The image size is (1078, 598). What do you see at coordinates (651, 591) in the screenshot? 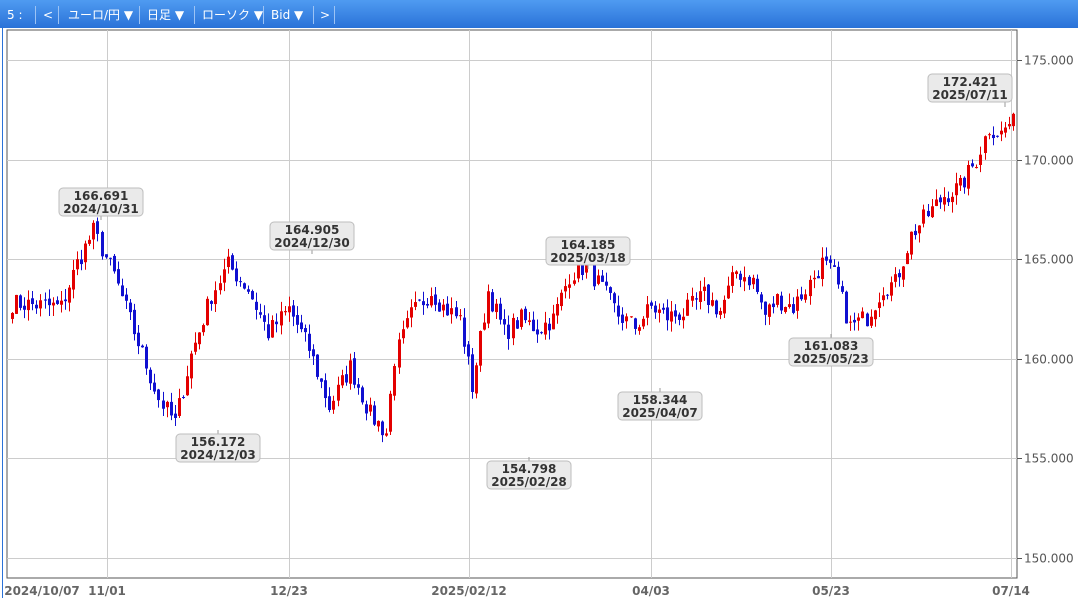
I see `x-tick-label: 04/03` at bounding box center [651, 591].